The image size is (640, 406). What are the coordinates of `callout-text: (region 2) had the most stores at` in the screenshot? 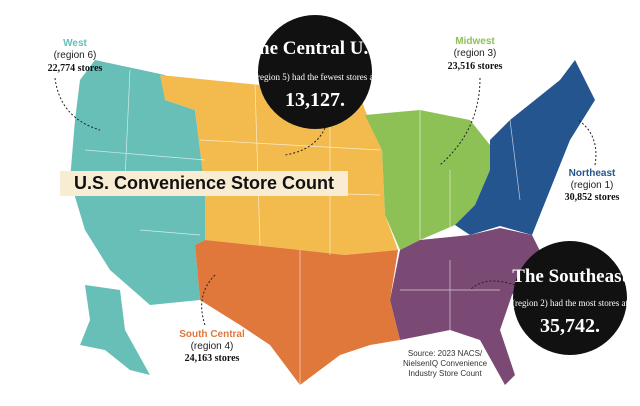 It's located at (570, 303).